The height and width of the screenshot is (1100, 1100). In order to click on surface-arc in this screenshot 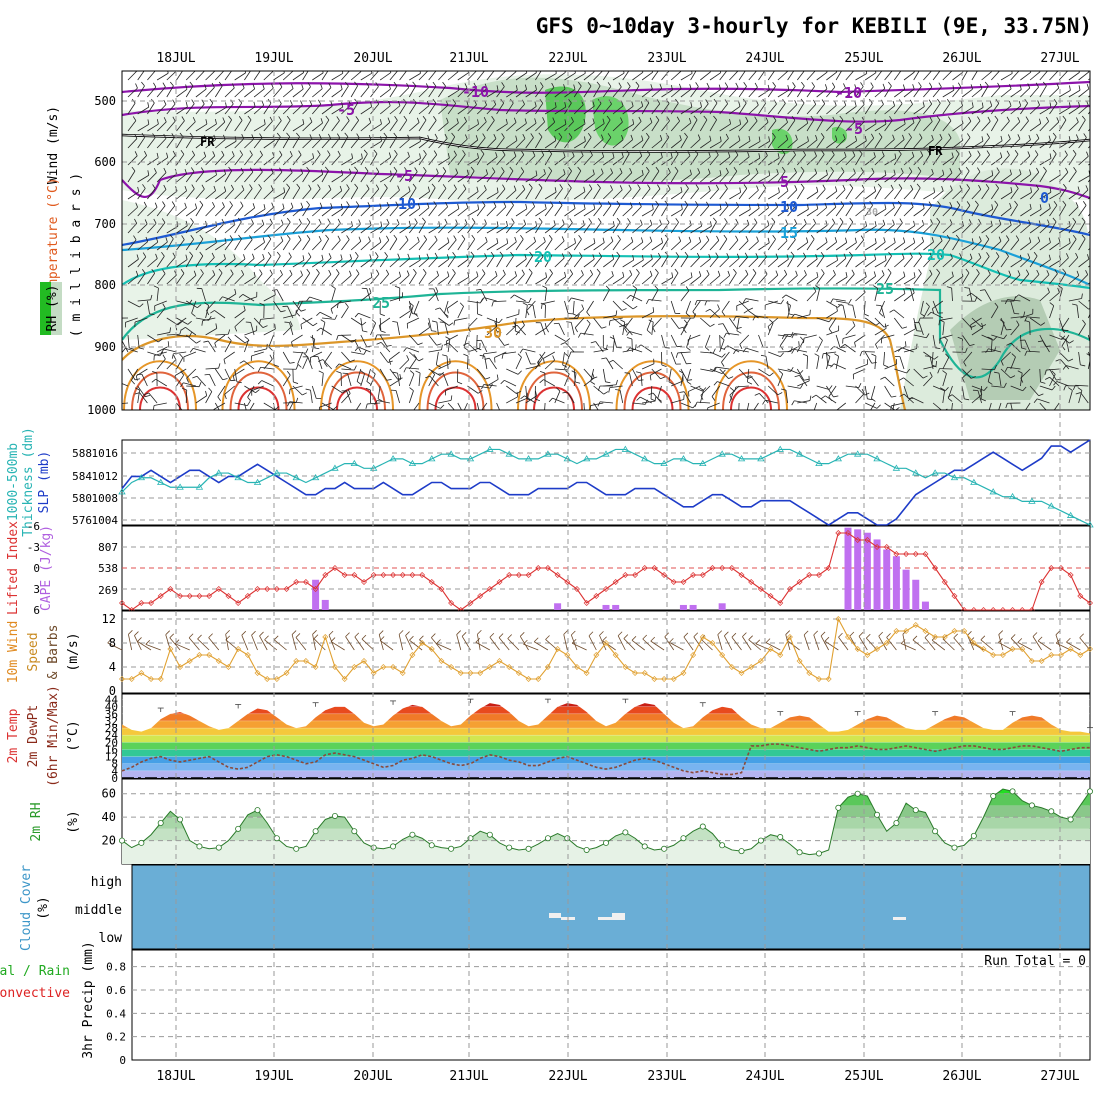, I will do `click(160, 385)`.